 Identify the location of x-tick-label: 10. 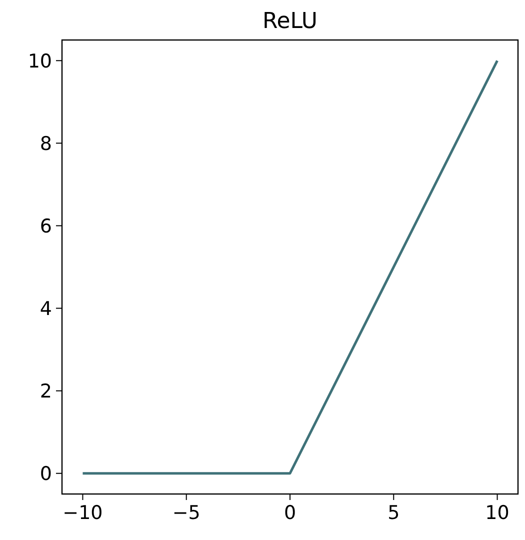
(497, 513).